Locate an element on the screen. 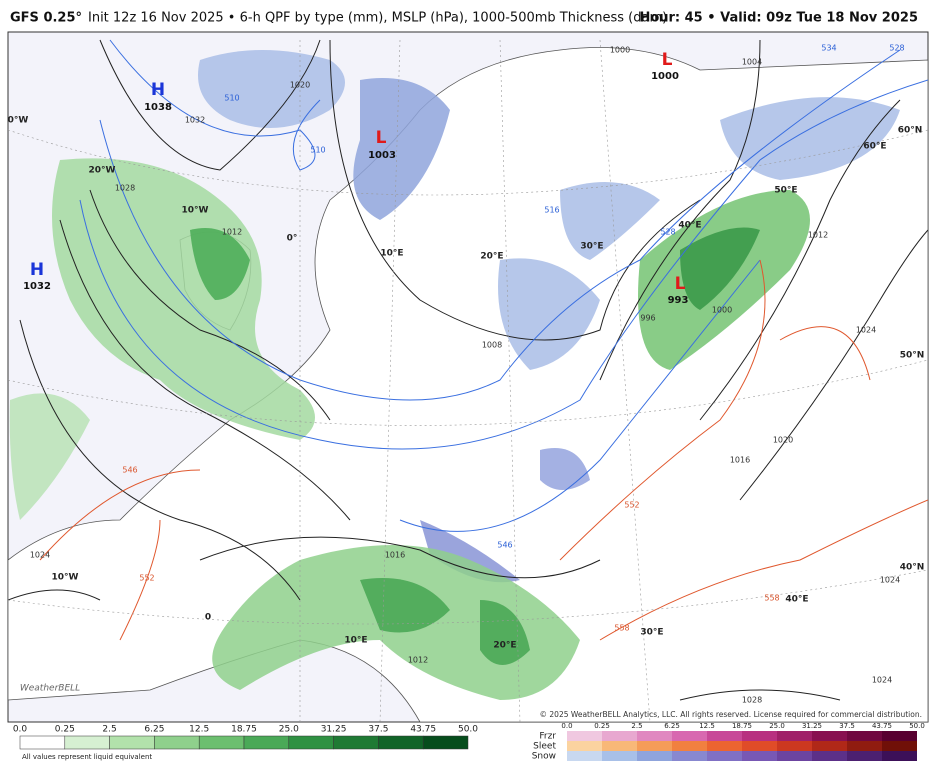 Image resolution: width=935 pixels, height=768 pixels. isobar-label: 996 is located at coordinates (647, 318).